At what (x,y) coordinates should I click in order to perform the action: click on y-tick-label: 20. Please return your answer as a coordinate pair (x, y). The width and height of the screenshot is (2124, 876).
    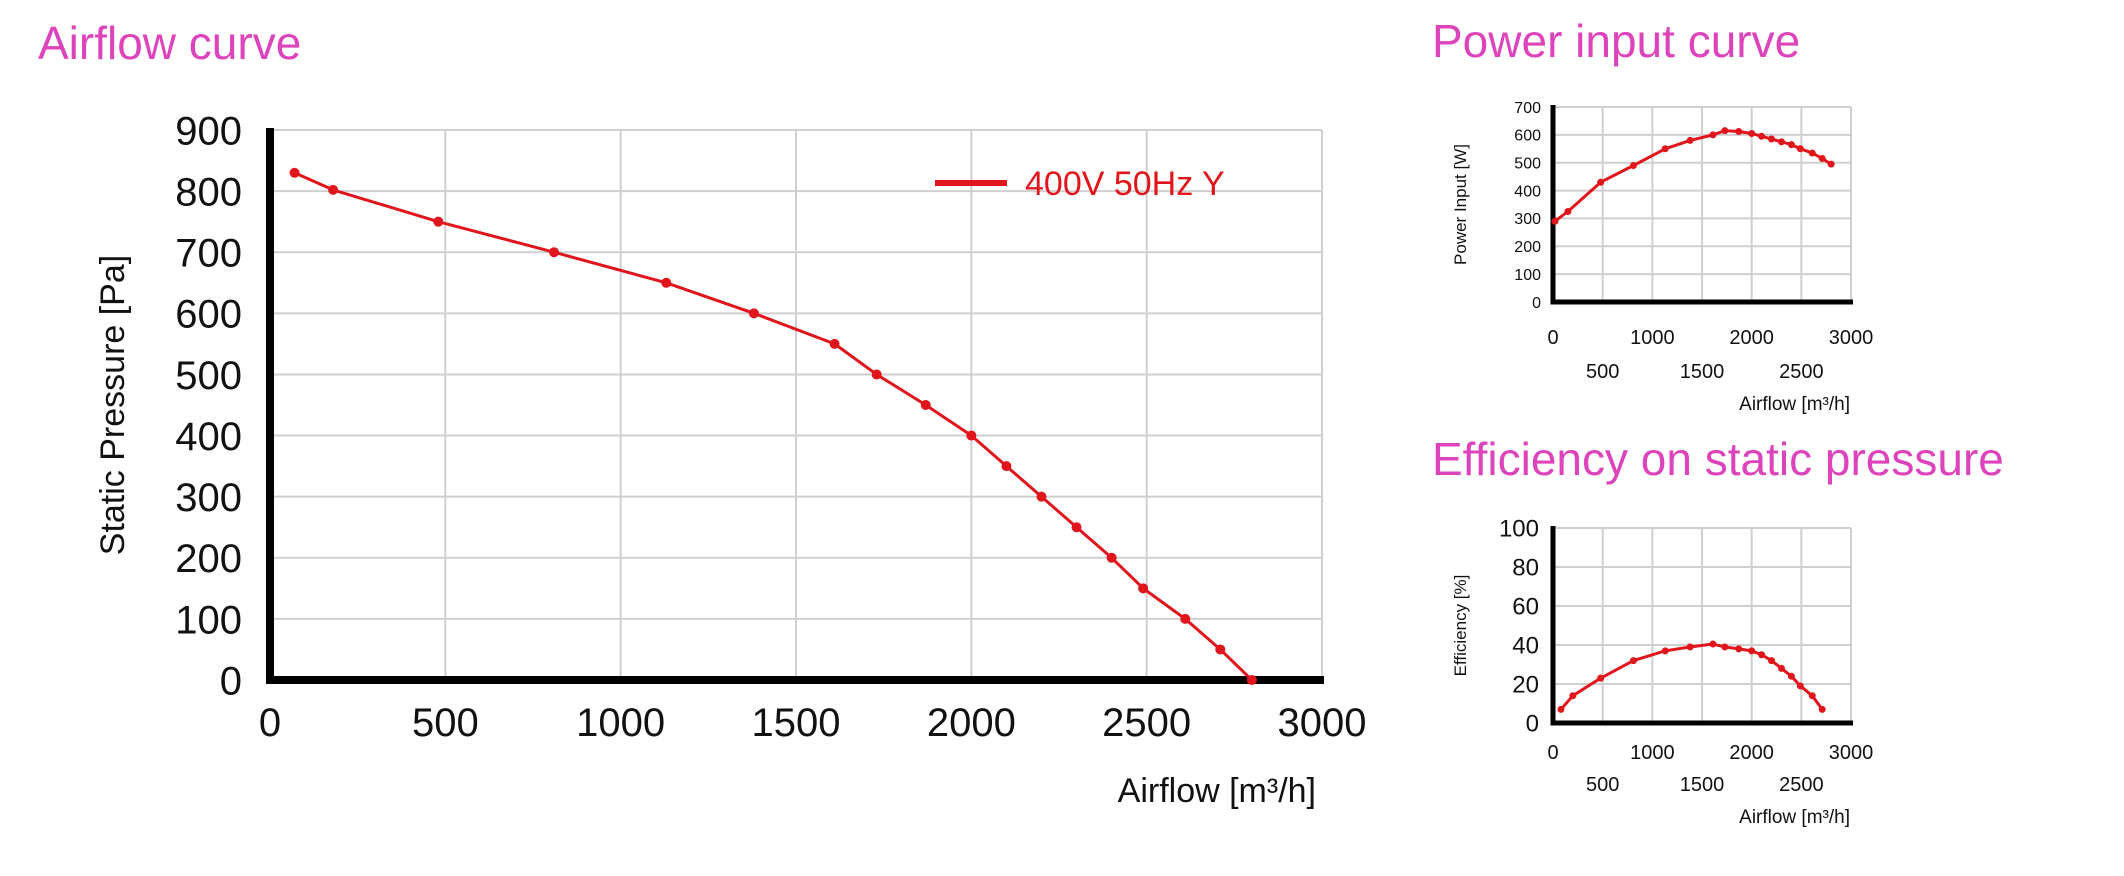
    Looking at the image, I should click on (1525, 685).